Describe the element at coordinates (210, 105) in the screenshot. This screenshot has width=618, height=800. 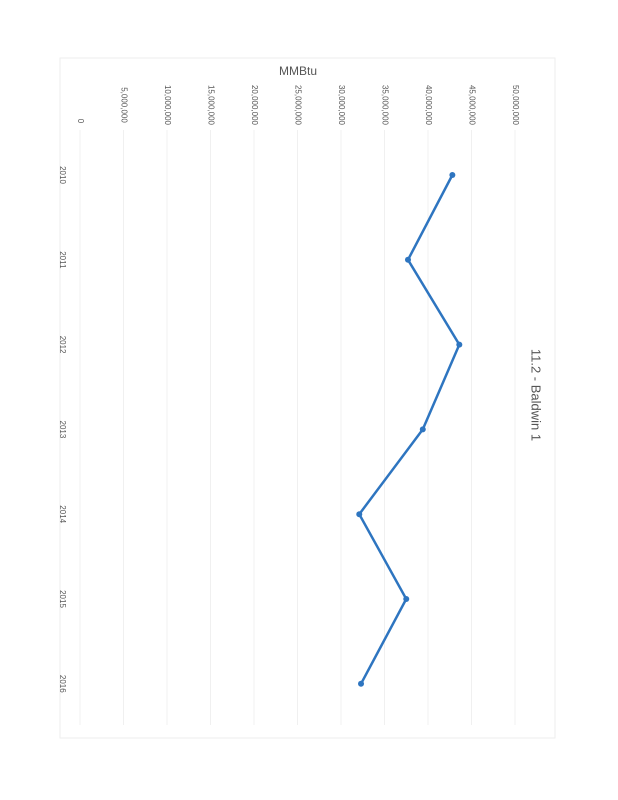
I see `y-tick-label: 15,000,000` at that location.